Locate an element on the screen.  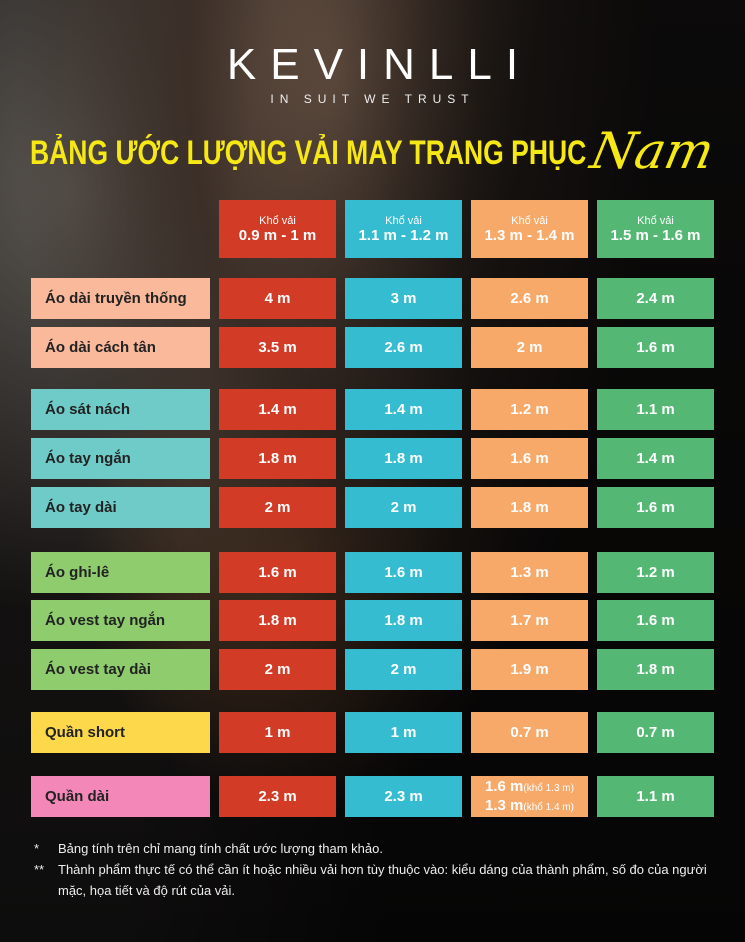
table-cell: 2.4 m is located at coordinates (655, 298).